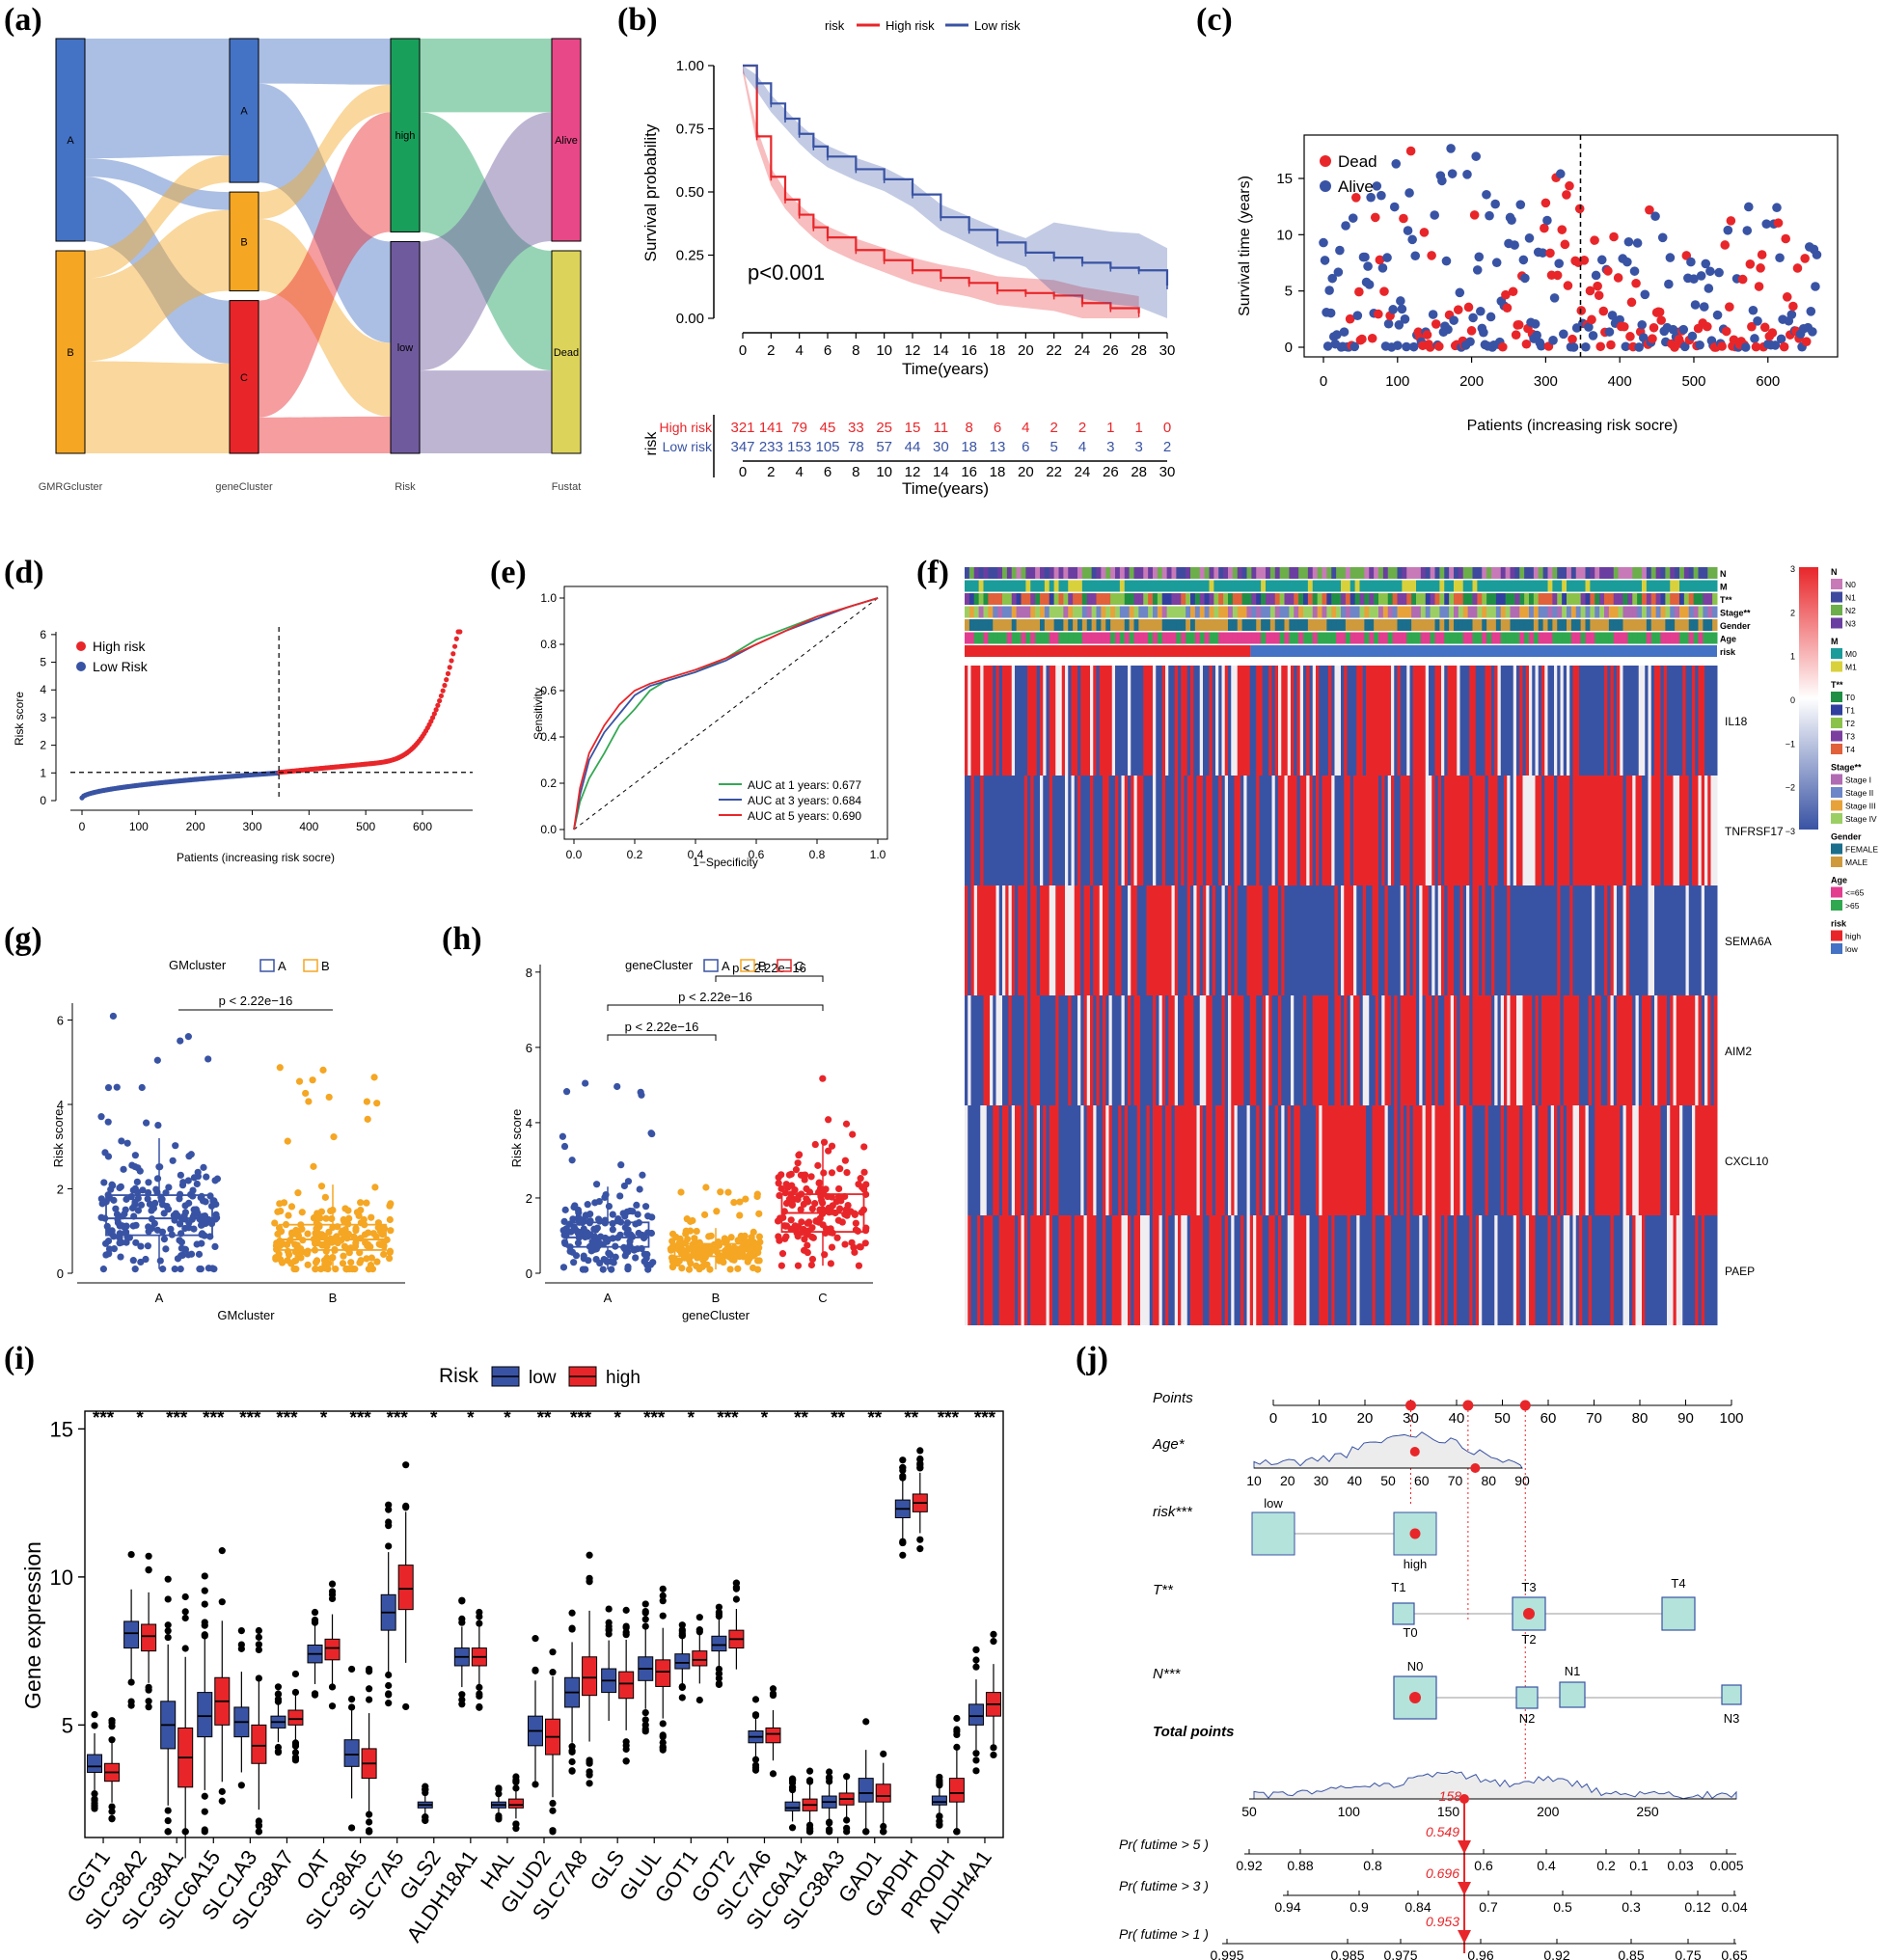 The image size is (1881, 1960). What do you see at coordinates (1356, 186) in the screenshot?
I see `legend-label-alive: Alive` at bounding box center [1356, 186].